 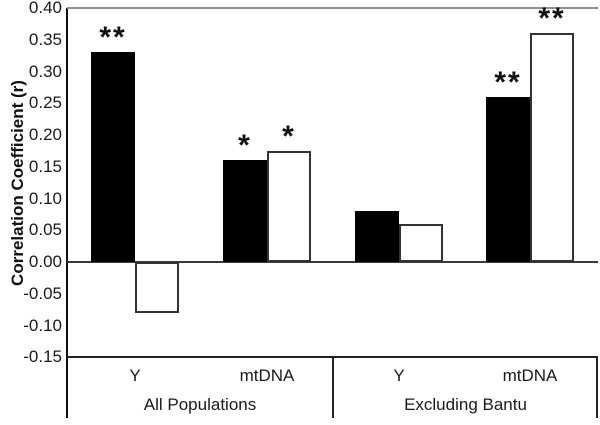 What do you see at coordinates (530, 375) in the screenshot?
I see `category-label-mtdna-3: mtDNA` at bounding box center [530, 375].